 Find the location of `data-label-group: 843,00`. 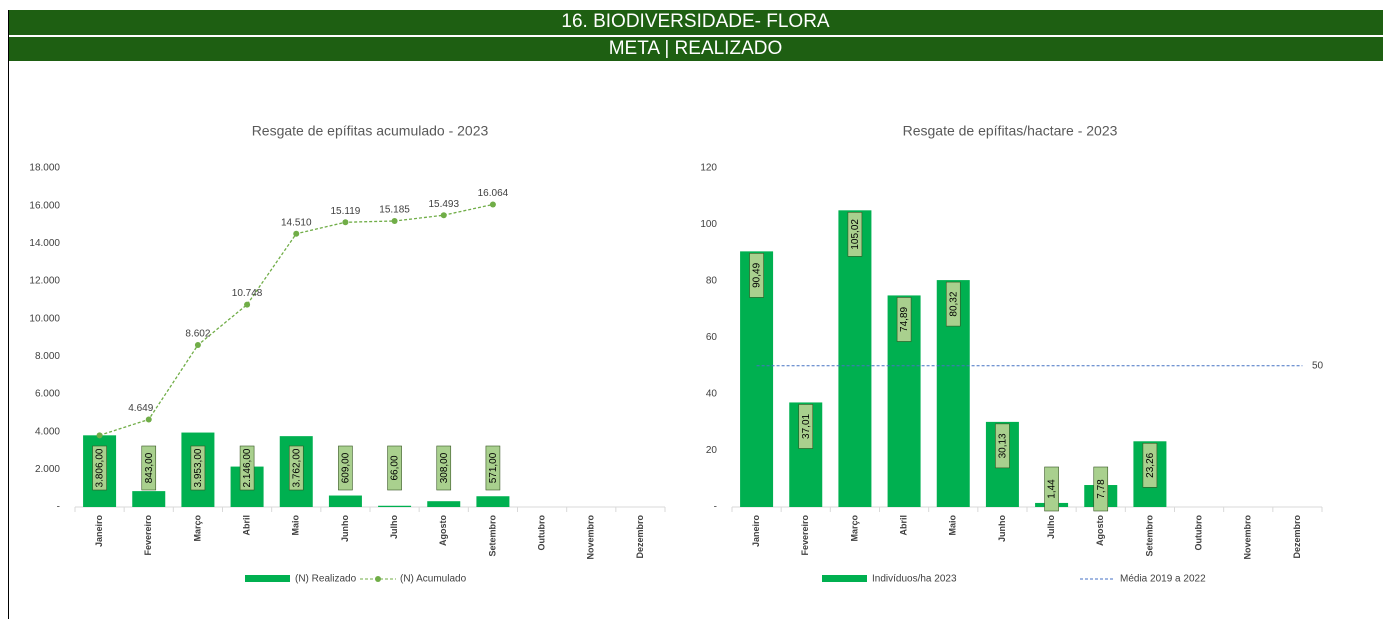

data-label-group: 843,00 is located at coordinates (149, 468).